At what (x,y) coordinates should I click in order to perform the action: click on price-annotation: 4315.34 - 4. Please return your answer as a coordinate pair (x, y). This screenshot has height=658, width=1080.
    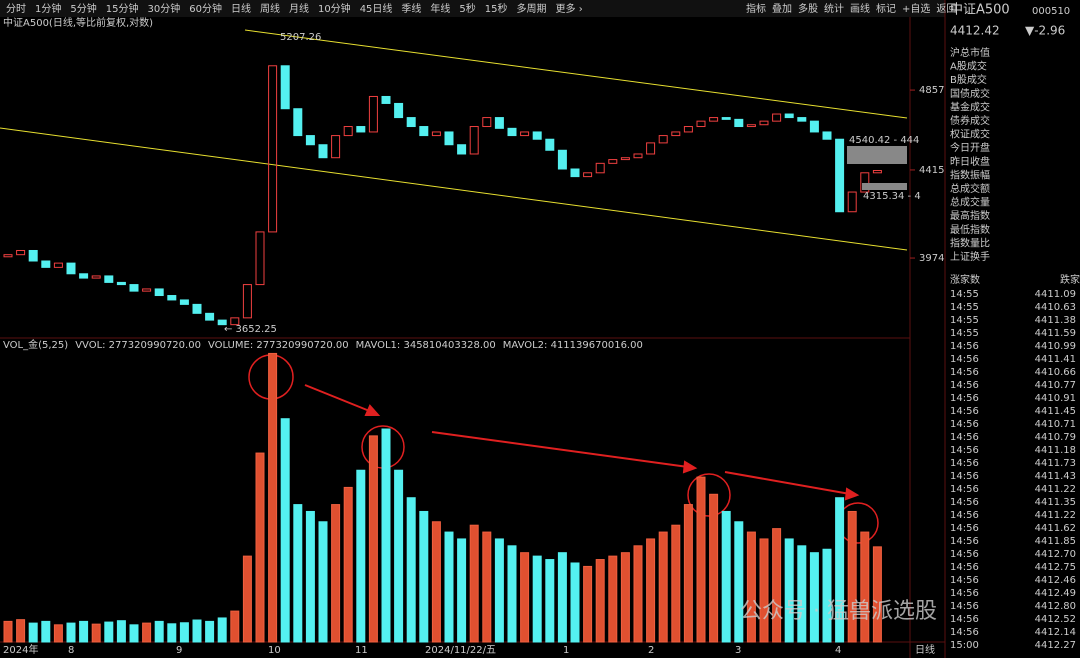
    Looking at the image, I should click on (892, 196).